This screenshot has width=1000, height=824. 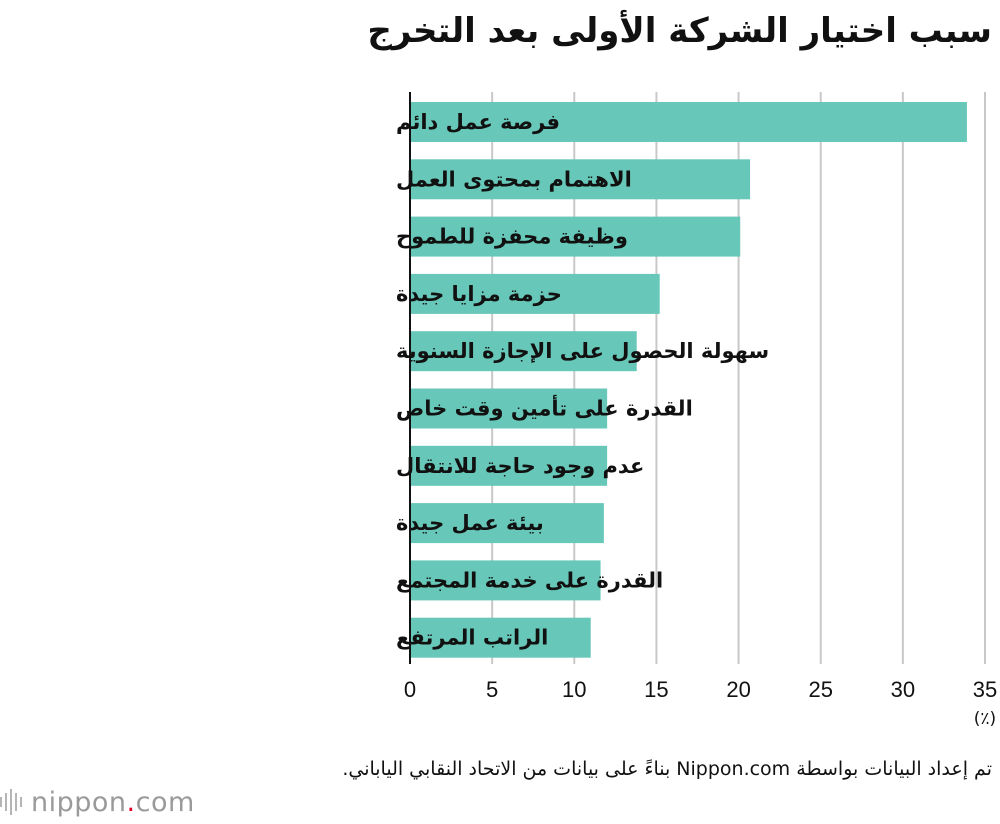 What do you see at coordinates (985, 689) in the screenshot?
I see `x-tick-label: 35` at bounding box center [985, 689].